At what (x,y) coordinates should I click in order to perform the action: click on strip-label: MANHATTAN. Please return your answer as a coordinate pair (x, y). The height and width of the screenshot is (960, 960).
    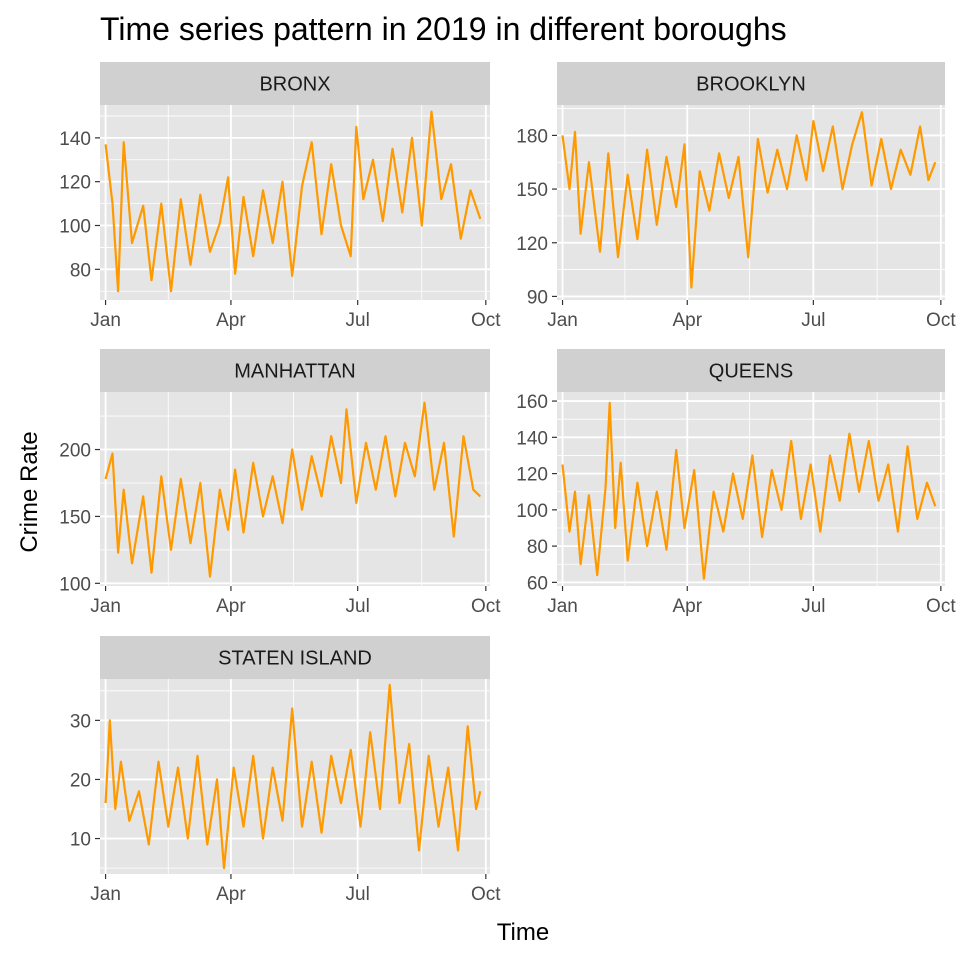
    Looking at the image, I should click on (294, 372).